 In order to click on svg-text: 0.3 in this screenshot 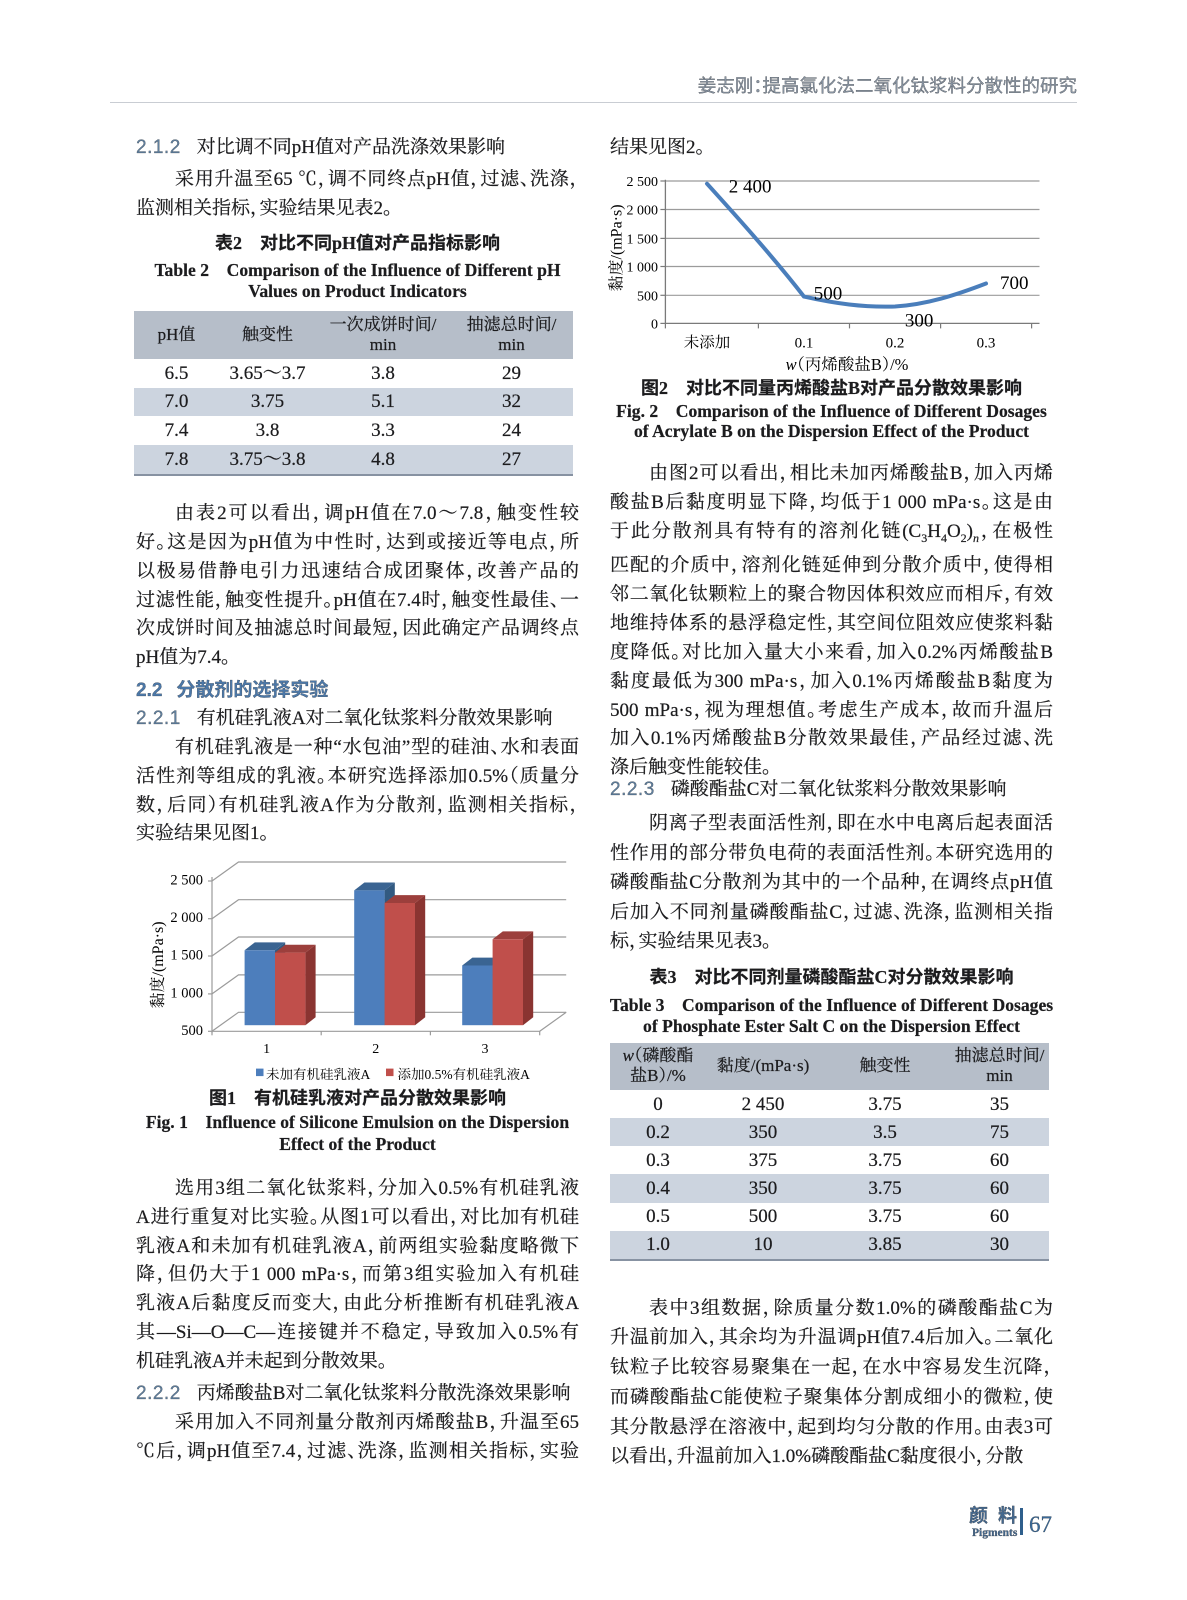, I will do `click(986, 344)`.